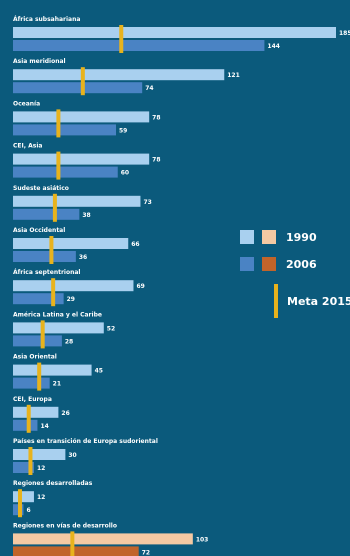  I want to click on value-label-2006: 144, so click(273, 46).